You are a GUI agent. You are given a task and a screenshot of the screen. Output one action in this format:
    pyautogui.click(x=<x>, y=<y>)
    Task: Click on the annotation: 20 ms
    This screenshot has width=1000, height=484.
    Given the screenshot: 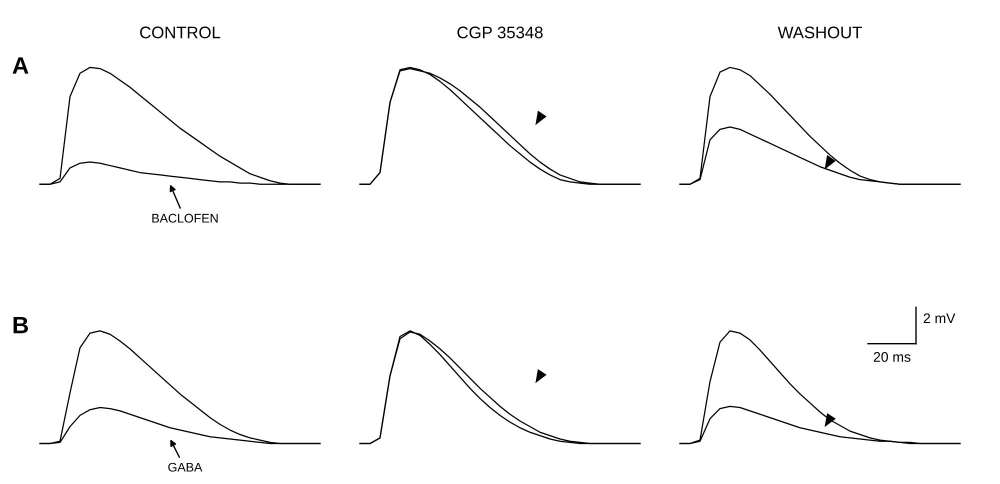 What is the action you would take?
    pyautogui.click(x=892, y=357)
    